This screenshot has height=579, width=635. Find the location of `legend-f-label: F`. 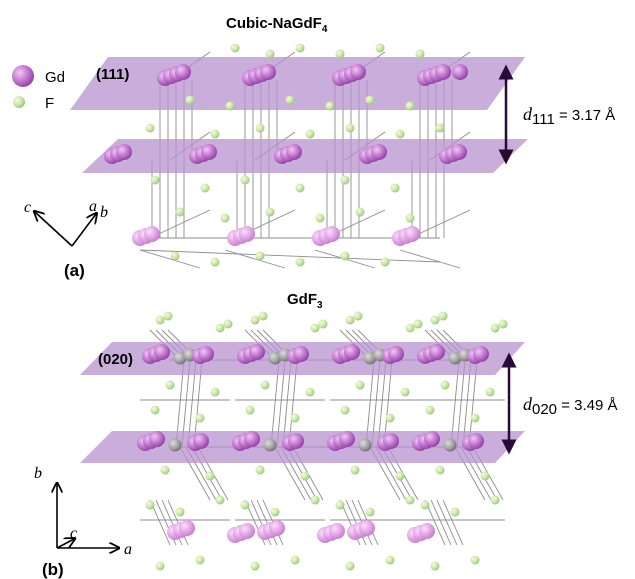

legend-f-label: F is located at coordinates (49, 103).